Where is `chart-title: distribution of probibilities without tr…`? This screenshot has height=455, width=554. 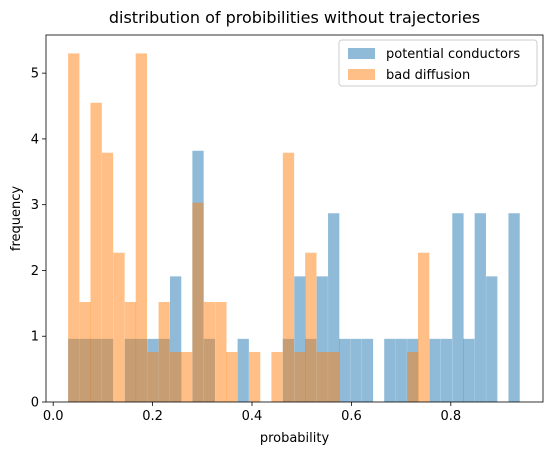
chart-title: distribution of probibilities without tr… is located at coordinates (294, 17).